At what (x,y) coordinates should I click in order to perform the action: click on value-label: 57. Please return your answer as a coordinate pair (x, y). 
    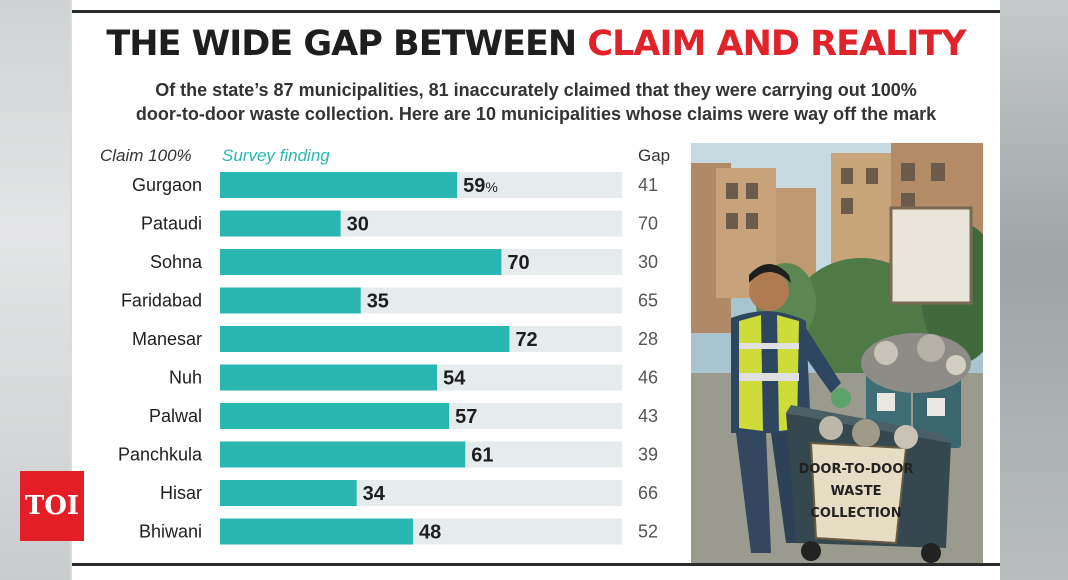
    Looking at the image, I should click on (466, 417).